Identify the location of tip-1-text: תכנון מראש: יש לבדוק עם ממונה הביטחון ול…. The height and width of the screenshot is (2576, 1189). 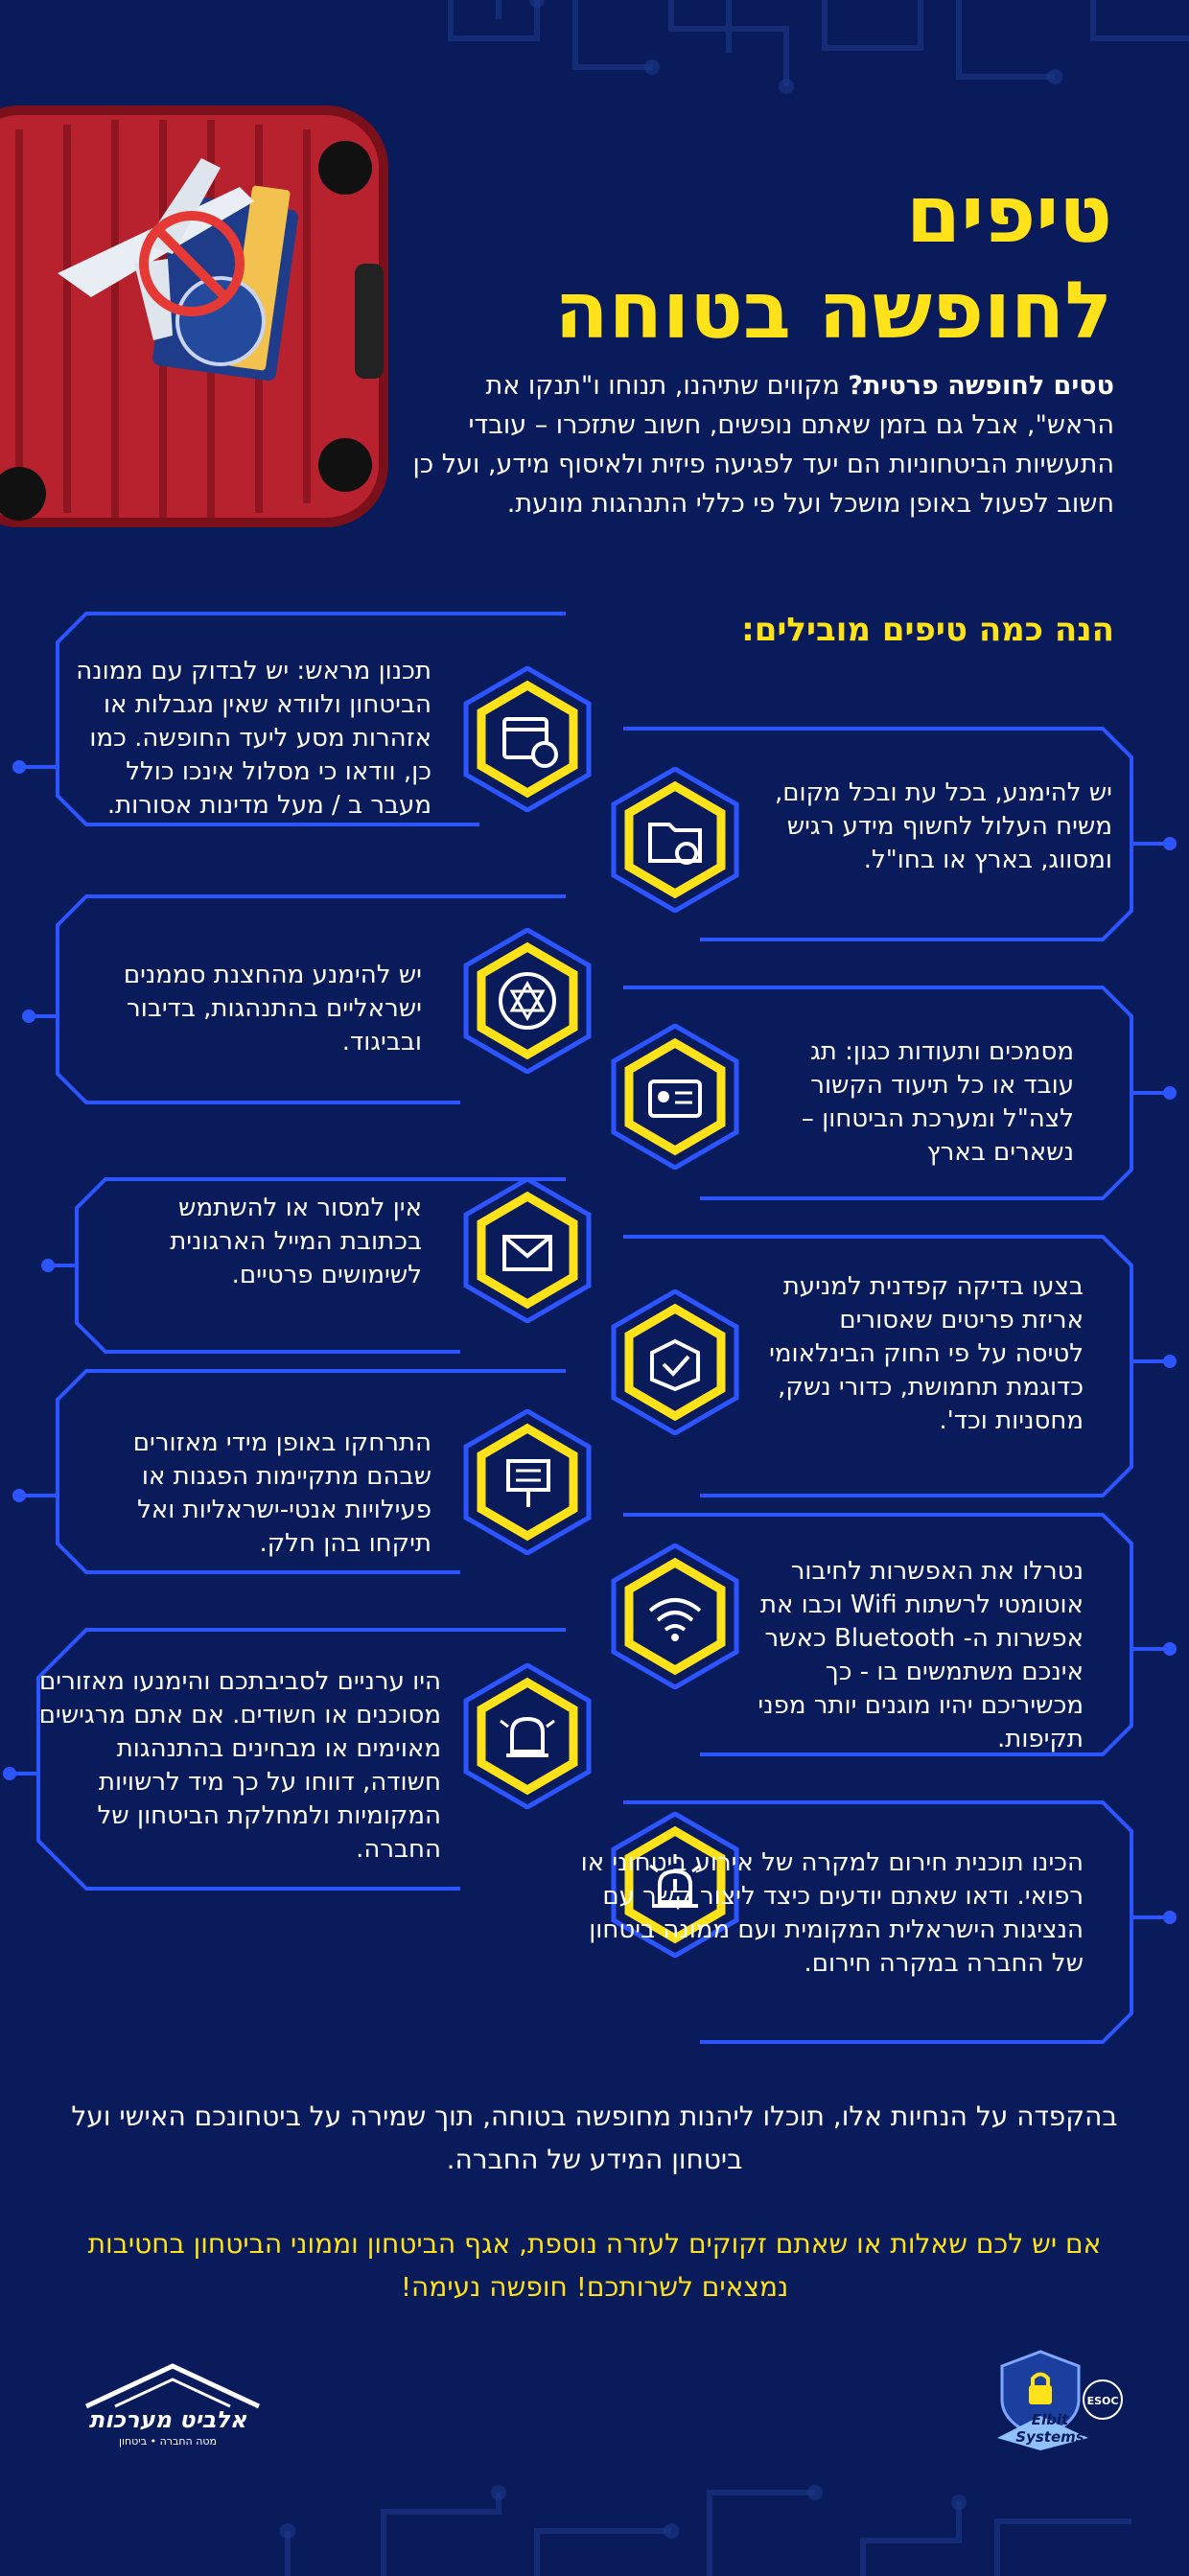
(253, 738).